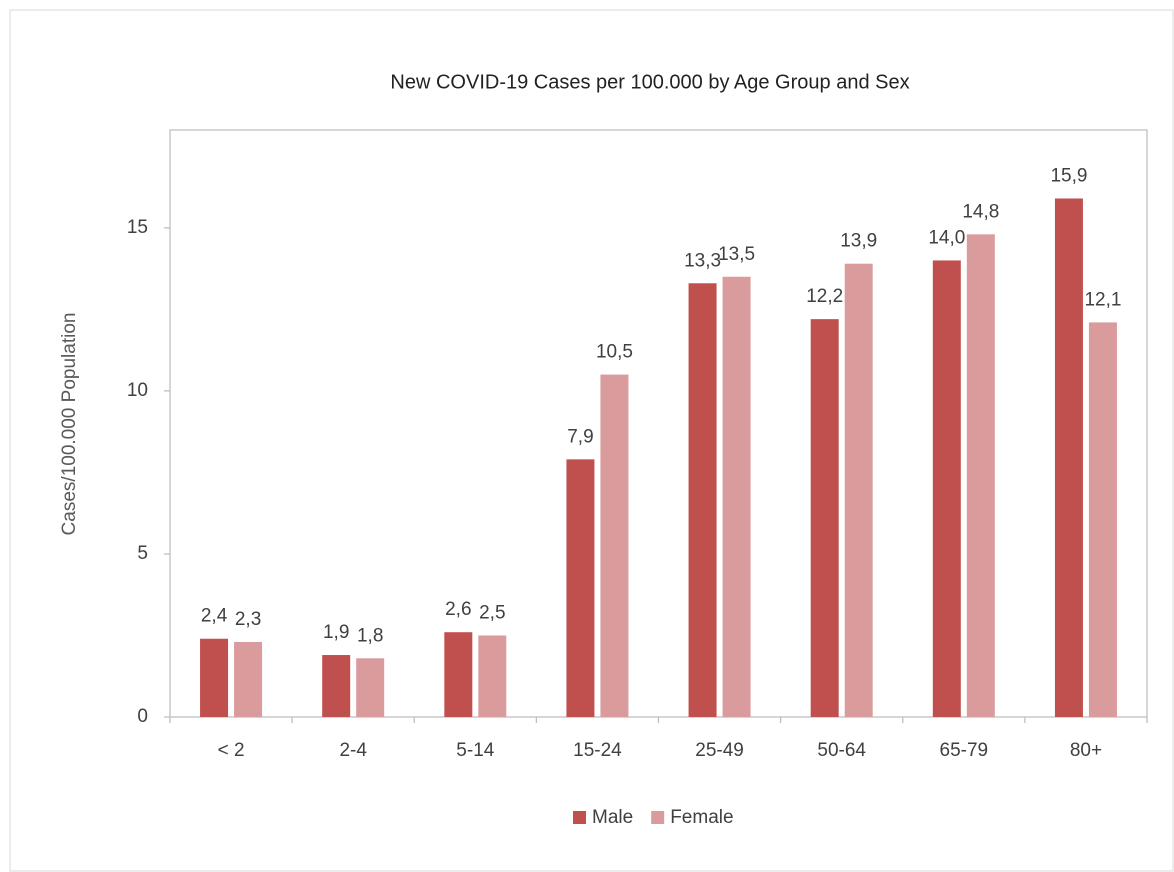 This screenshot has height=872, width=1174. What do you see at coordinates (1068, 175) in the screenshot?
I see `data-label: 15,9` at bounding box center [1068, 175].